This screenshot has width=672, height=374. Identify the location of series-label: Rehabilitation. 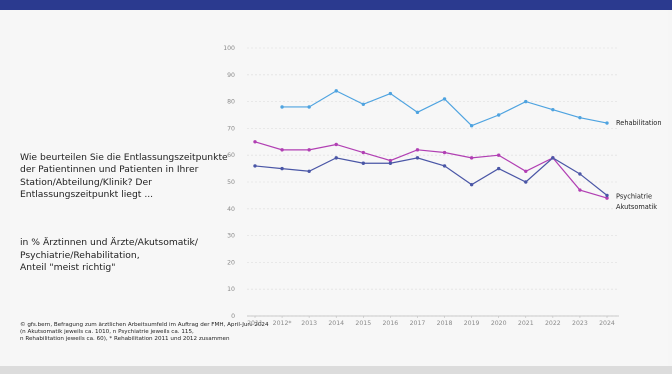
(639, 123).